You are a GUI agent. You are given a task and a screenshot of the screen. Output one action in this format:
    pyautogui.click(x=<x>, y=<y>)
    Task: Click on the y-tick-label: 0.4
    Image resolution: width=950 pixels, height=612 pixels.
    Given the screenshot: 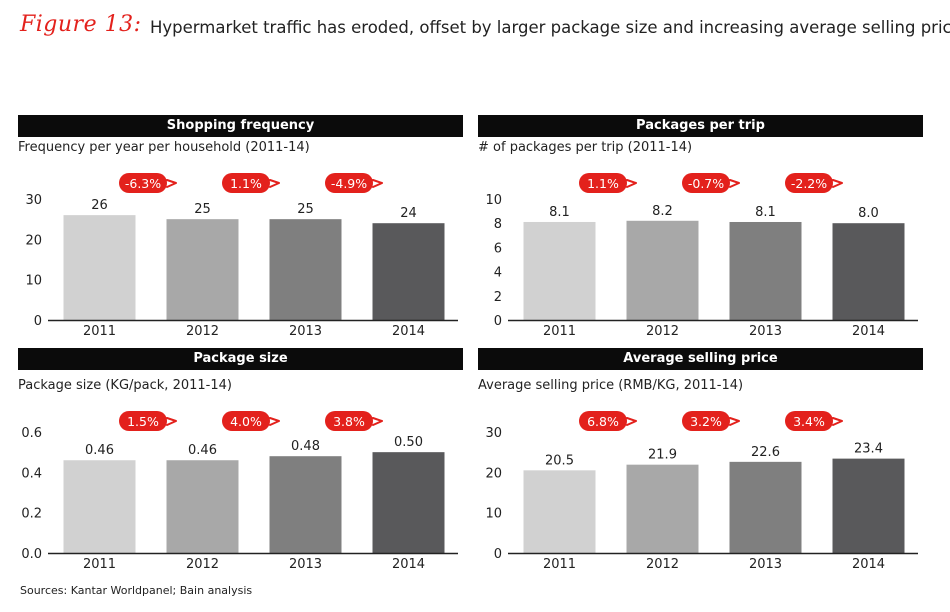 What is the action you would take?
    pyautogui.click(x=31, y=473)
    